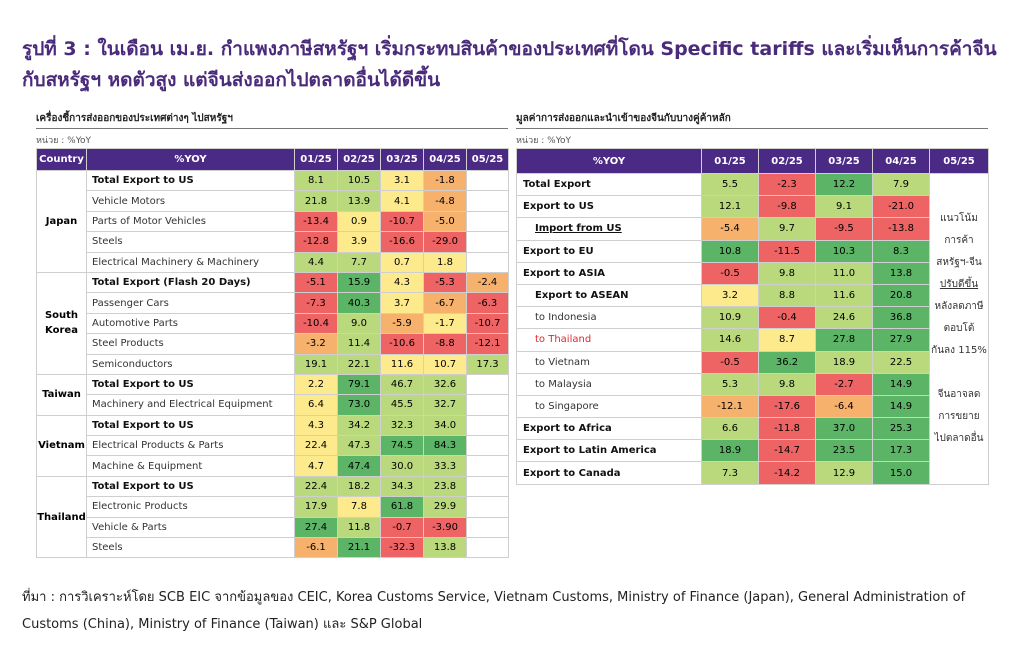  Describe the element at coordinates (316, 323) in the screenshot. I see `data-cell: -10.4` at that location.